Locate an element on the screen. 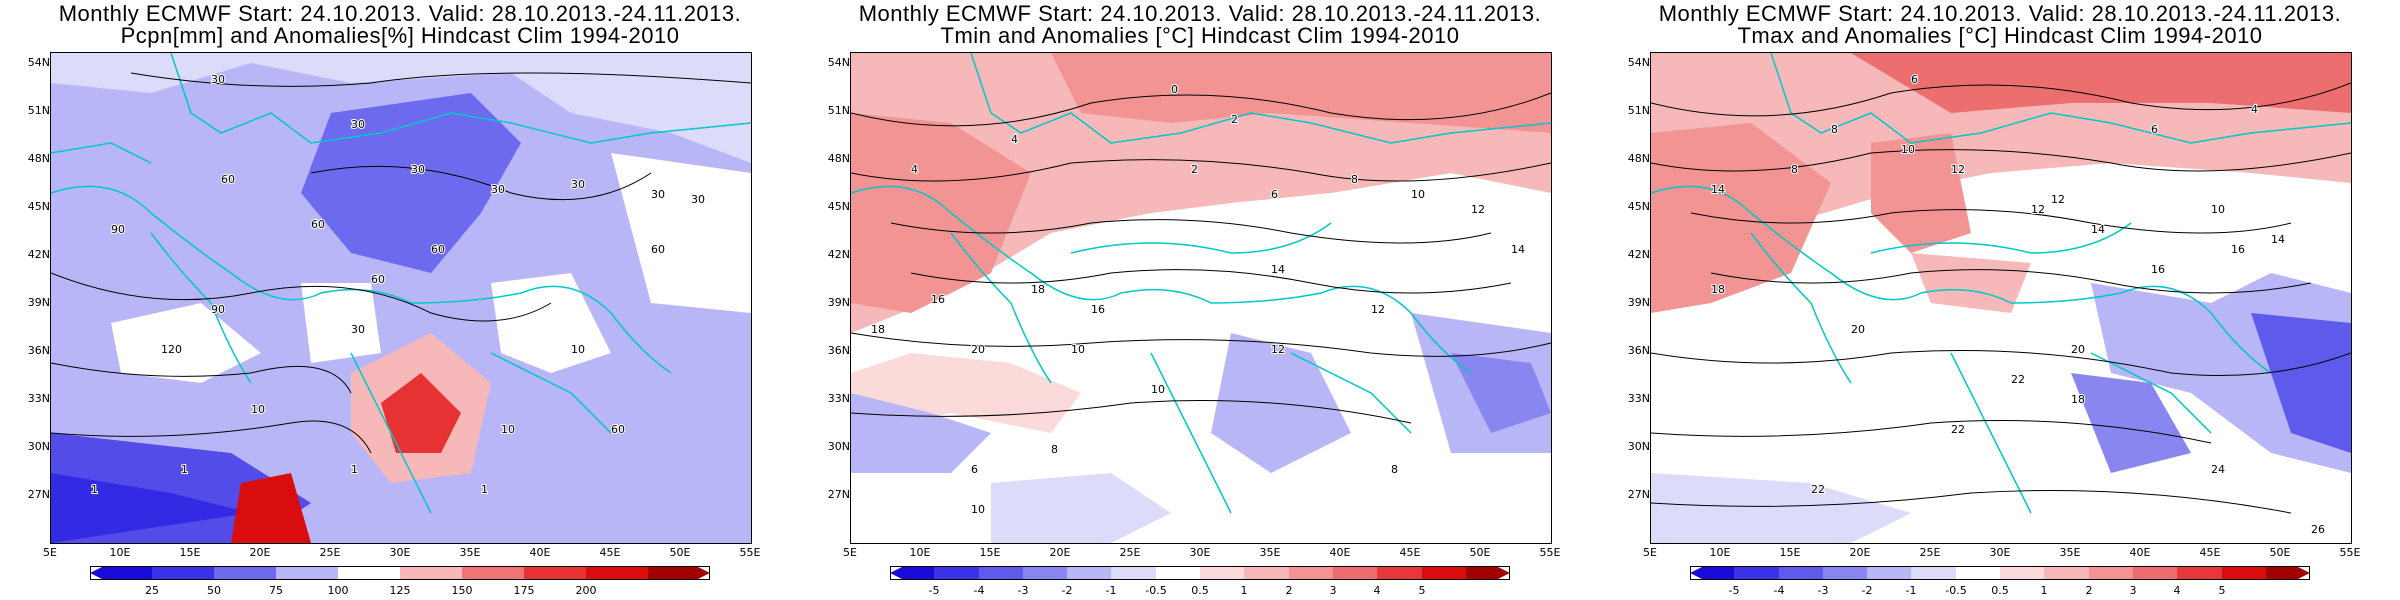 The width and height of the screenshot is (2400, 600). lon-label: 35E is located at coordinates (1270, 552).